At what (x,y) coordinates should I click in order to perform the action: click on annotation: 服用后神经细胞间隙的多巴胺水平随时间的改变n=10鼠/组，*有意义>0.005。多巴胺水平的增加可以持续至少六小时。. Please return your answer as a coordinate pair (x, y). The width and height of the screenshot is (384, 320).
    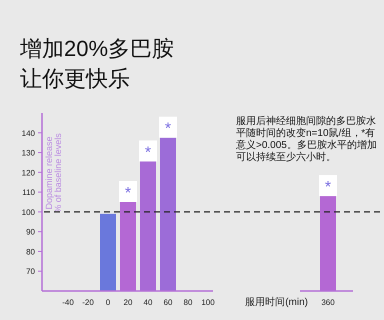
    Looking at the image, I should click on (307, 140).